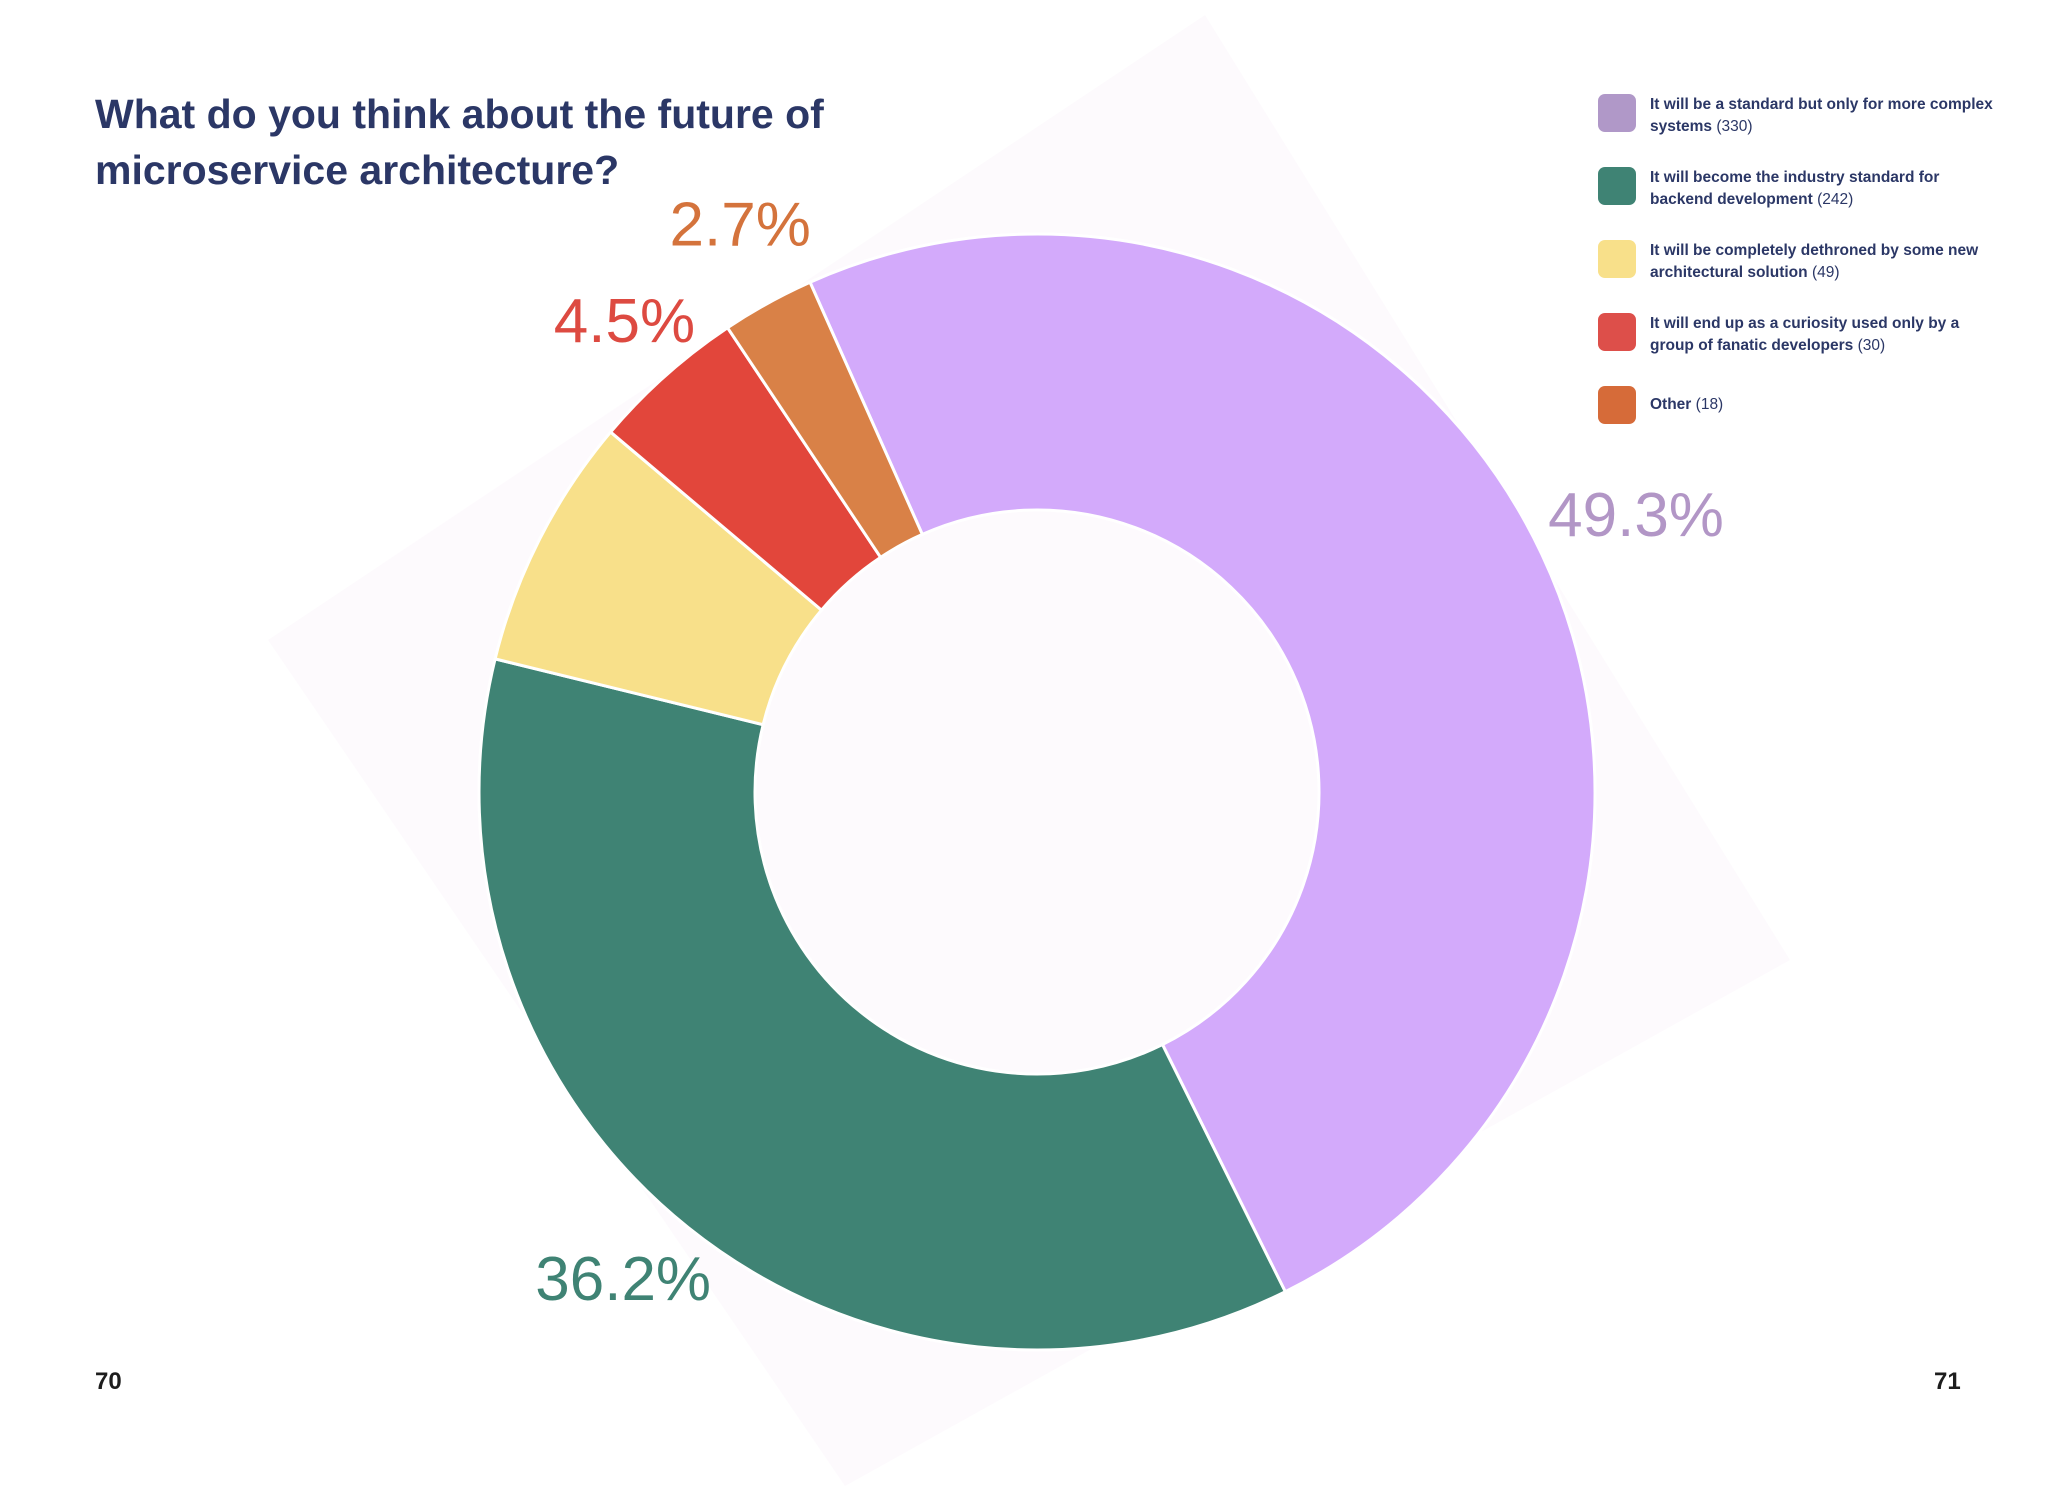 This screenshot has width=2048, height=1486. I want to click on percent-label-complex-systems: 49.3%, so click(1636, 515).